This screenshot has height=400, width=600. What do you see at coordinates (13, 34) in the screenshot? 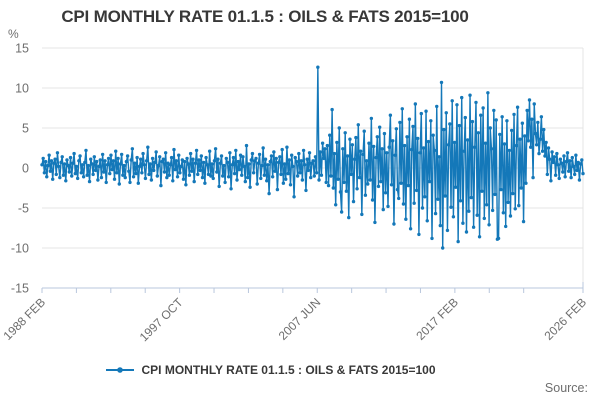
I see `y-axis-unit-label: %` at bounding box center [13, 34].